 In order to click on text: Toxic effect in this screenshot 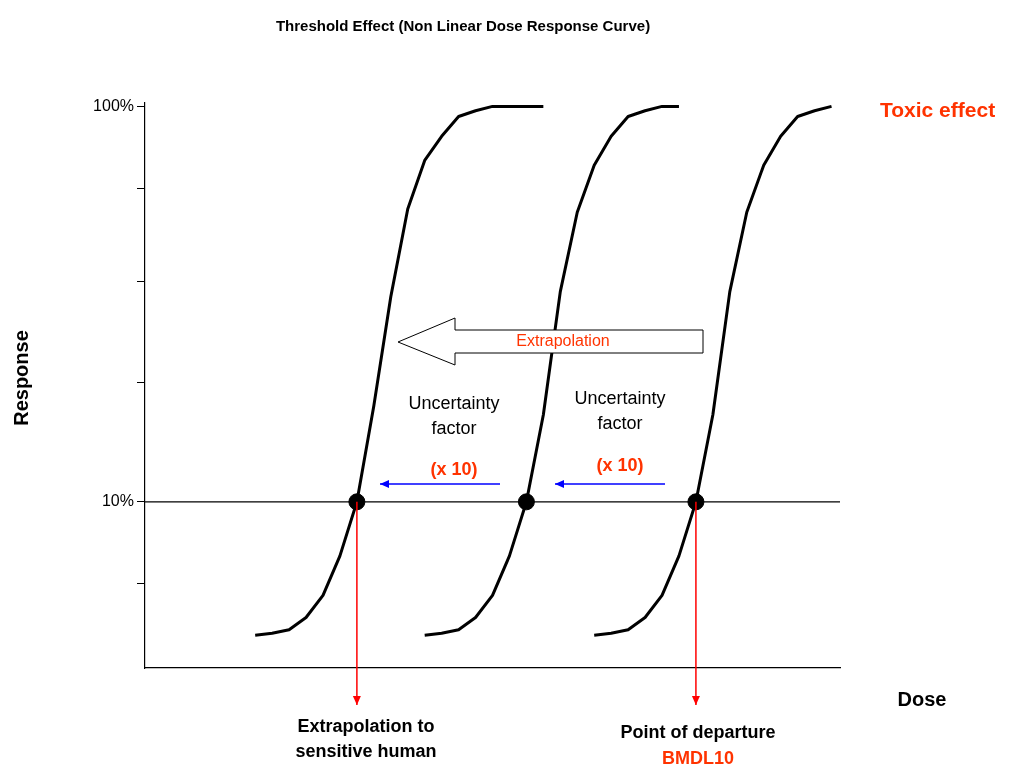, I will do `click(938, 109)`.